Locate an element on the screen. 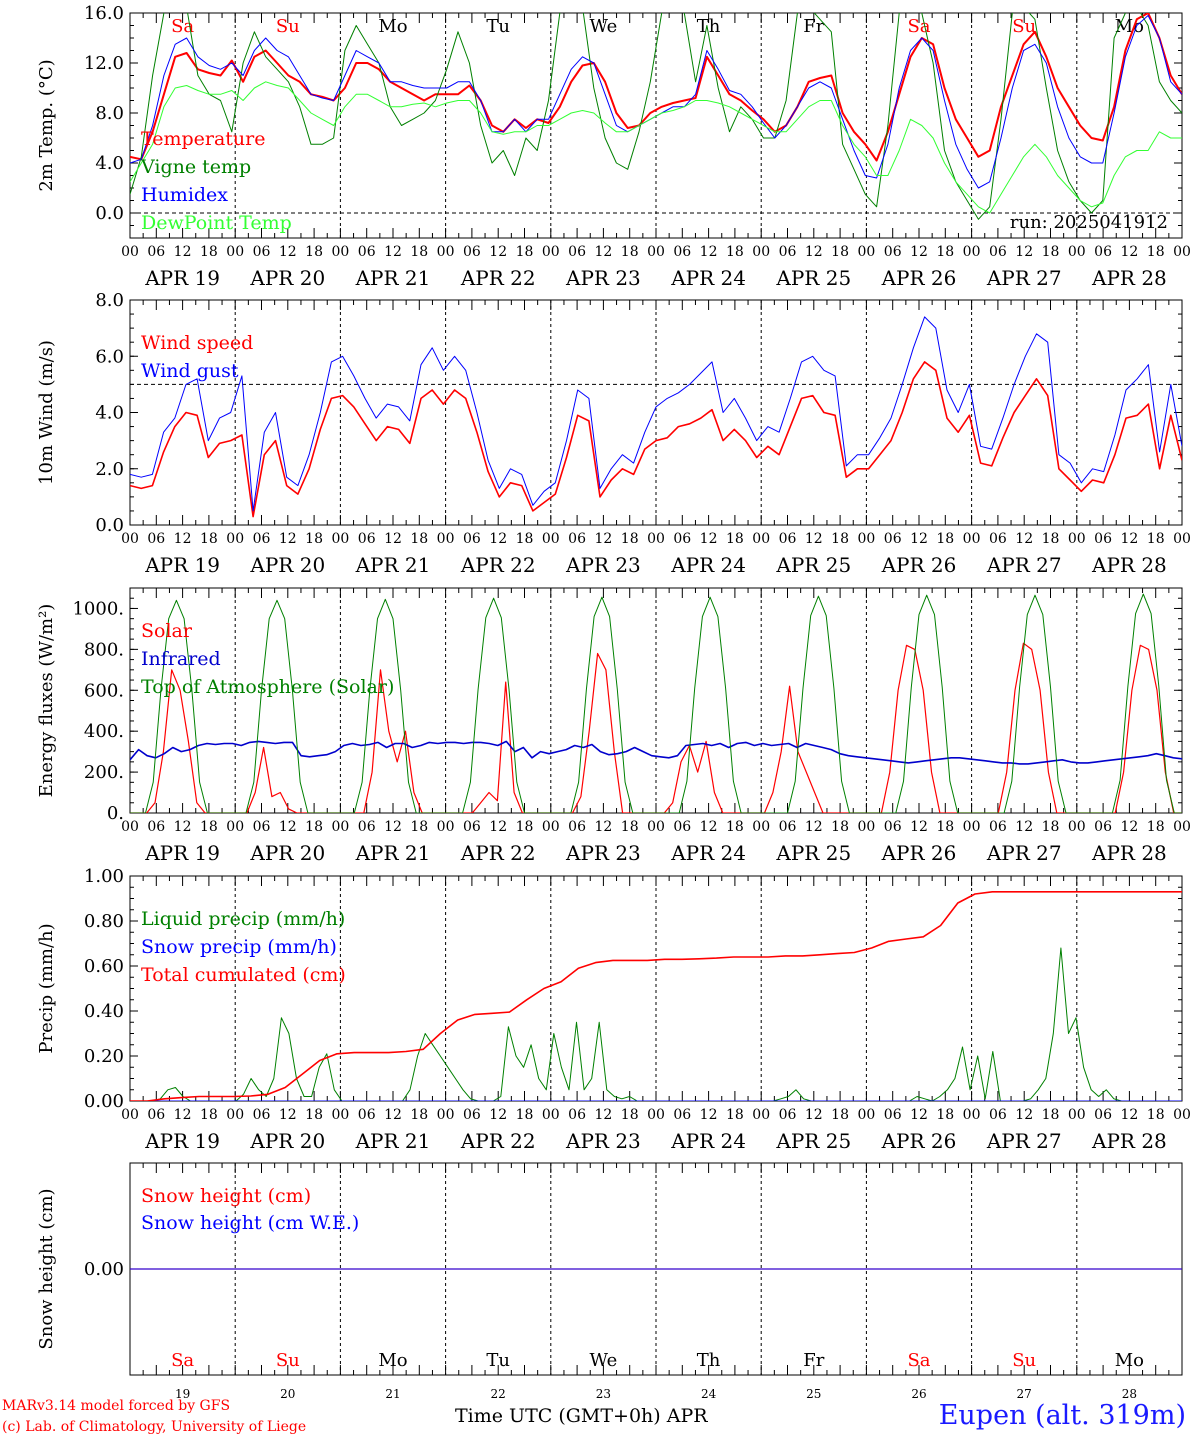 This screenshot has width=1194, height=1440. date-label: APR 22 is located at coordinates (498, 278).